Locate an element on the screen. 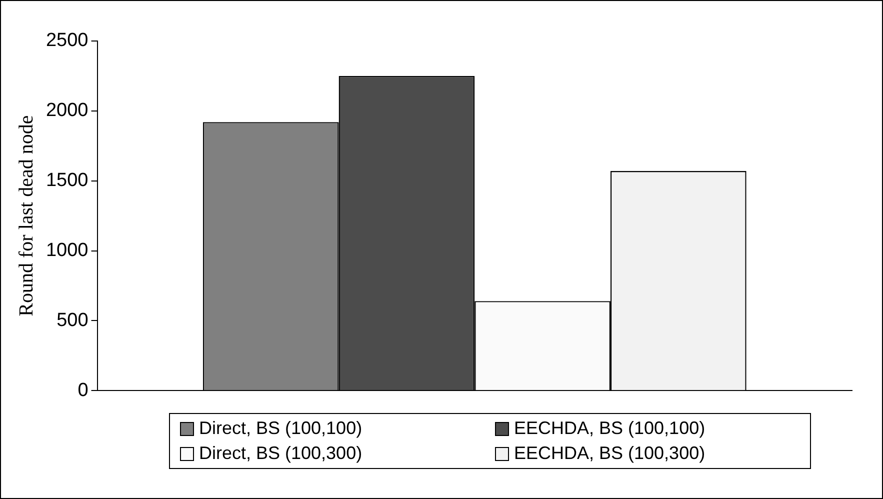 Image resolution: width=883 pixels, height=499 pixels. y-axis-title: Round for last dead node is located at coordinates (26, 215).